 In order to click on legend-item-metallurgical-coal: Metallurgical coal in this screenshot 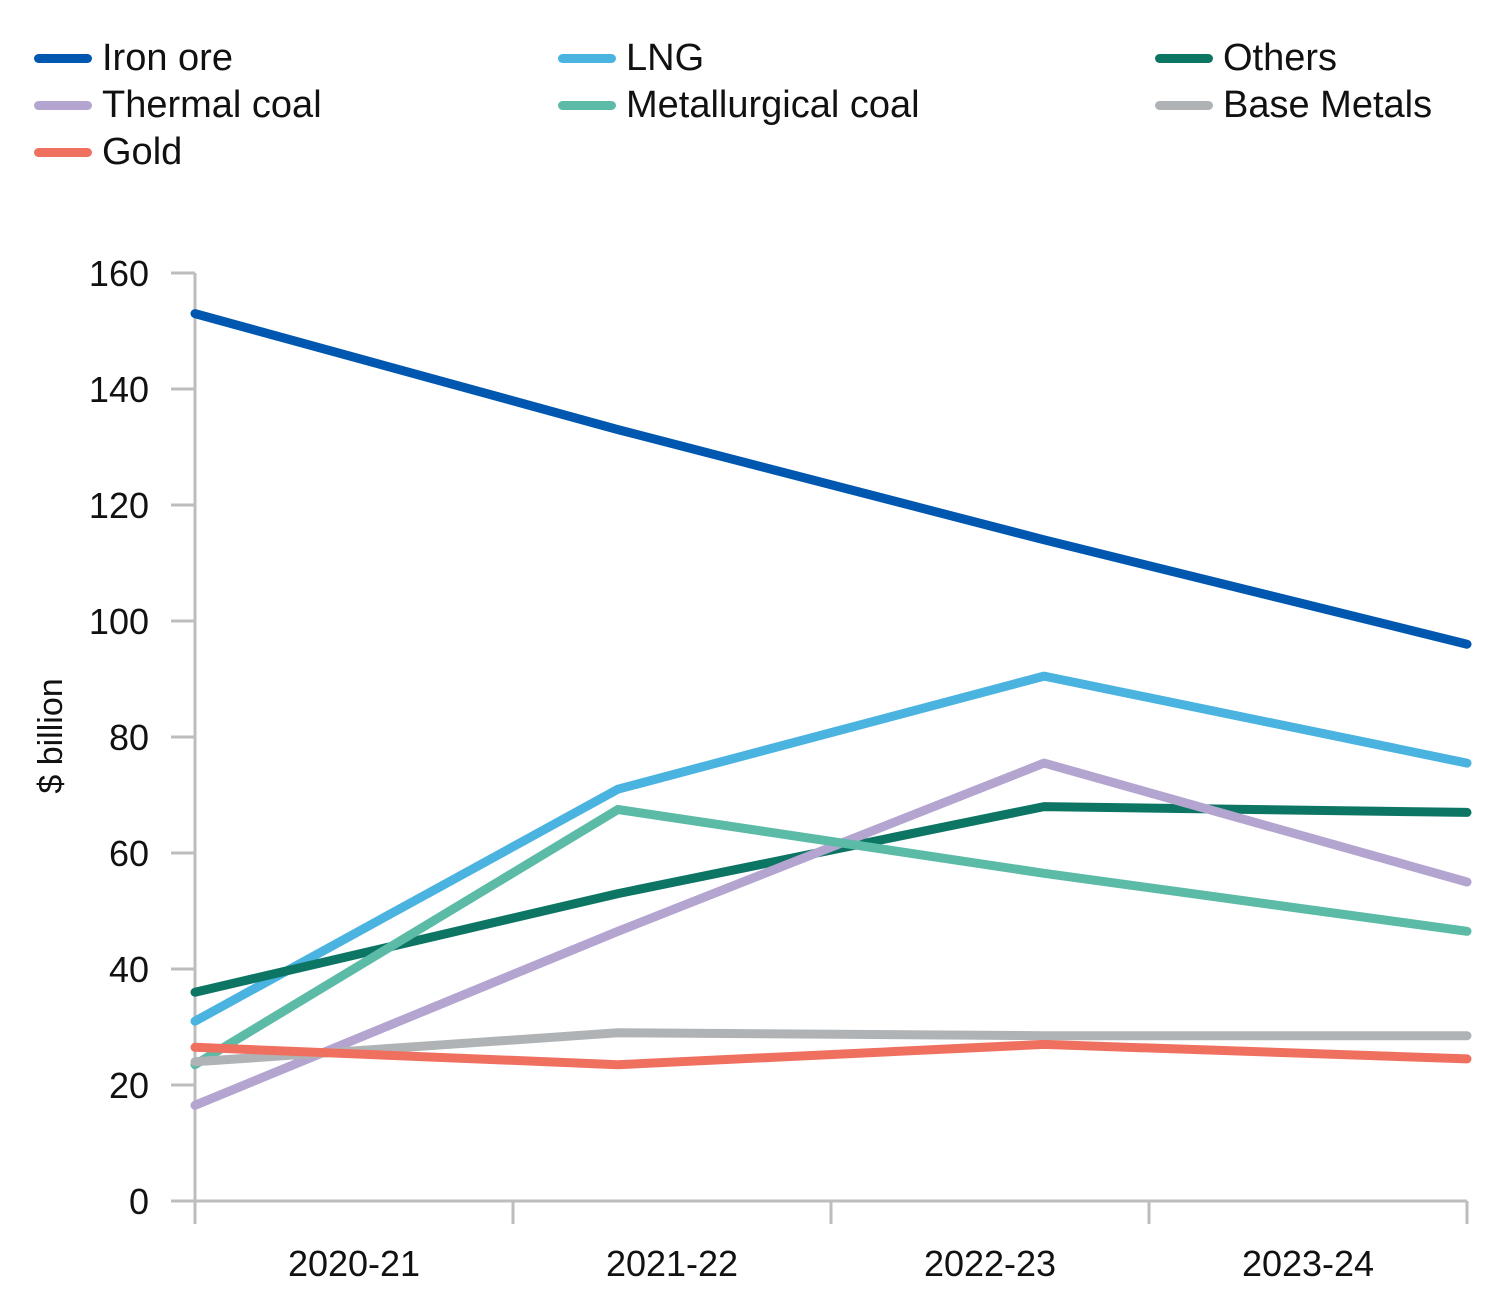, I will do `click(739, 105)`.